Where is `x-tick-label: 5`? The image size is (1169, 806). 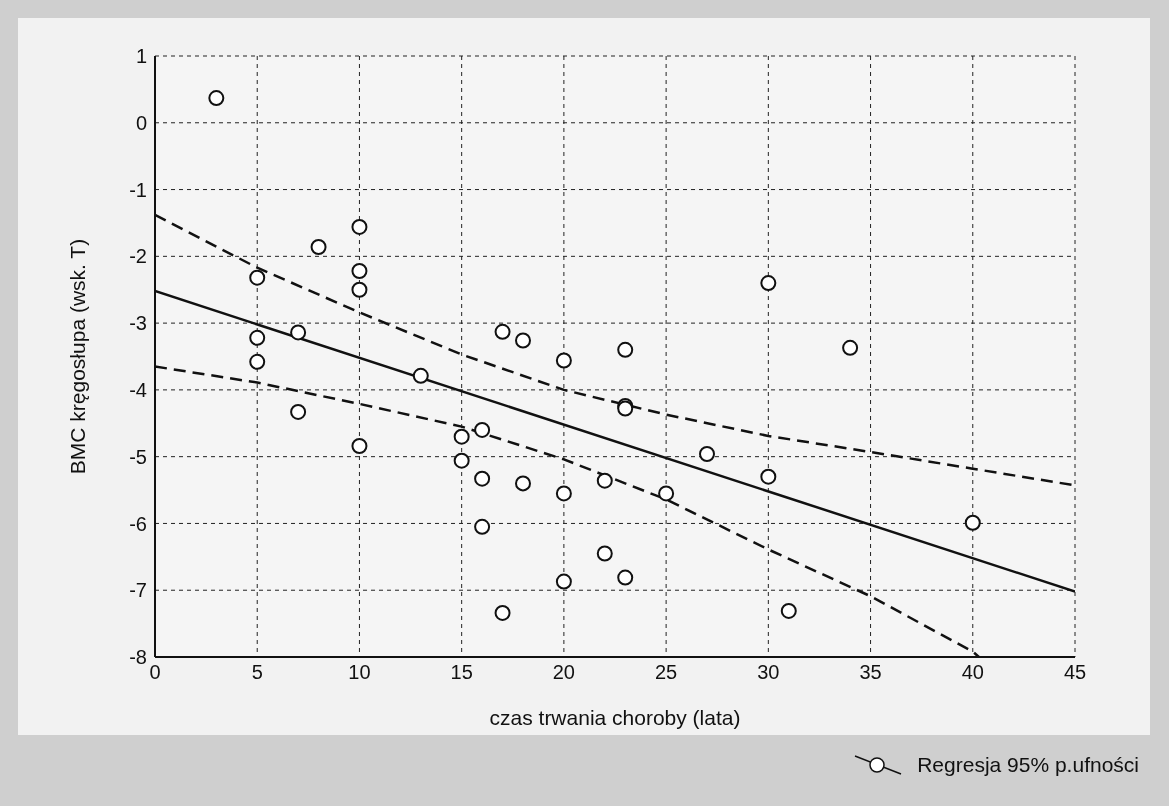 x-tick-label: 5 is located at coordinates (257, 672).